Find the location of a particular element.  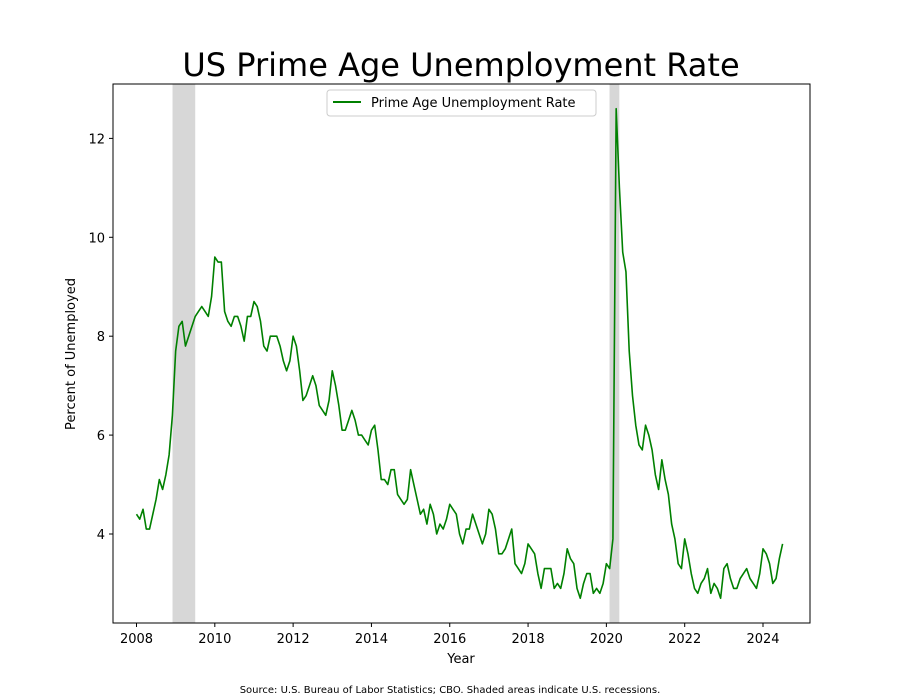

y-tick-label: 10 is located at coordinates (96, 238).